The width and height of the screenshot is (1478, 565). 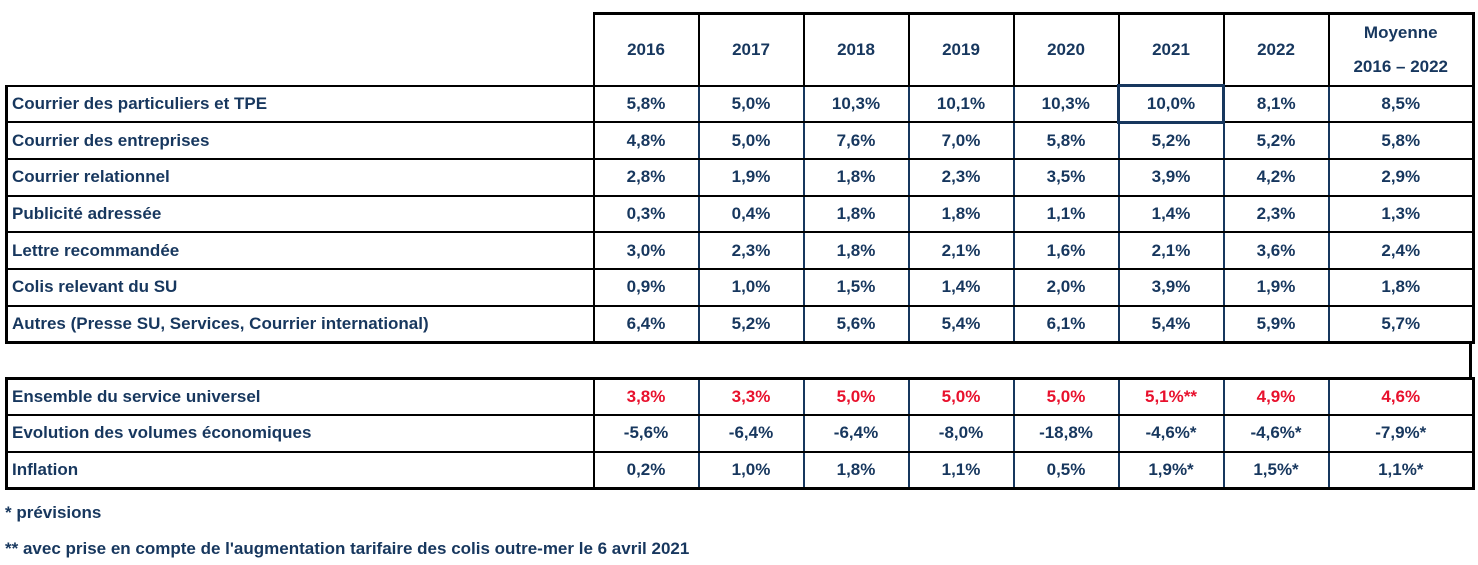 What do you see at coordinates (1066, 287) in the screenshot?
I see `value-cell: 2,0%` at bounding box center [1066, 287].